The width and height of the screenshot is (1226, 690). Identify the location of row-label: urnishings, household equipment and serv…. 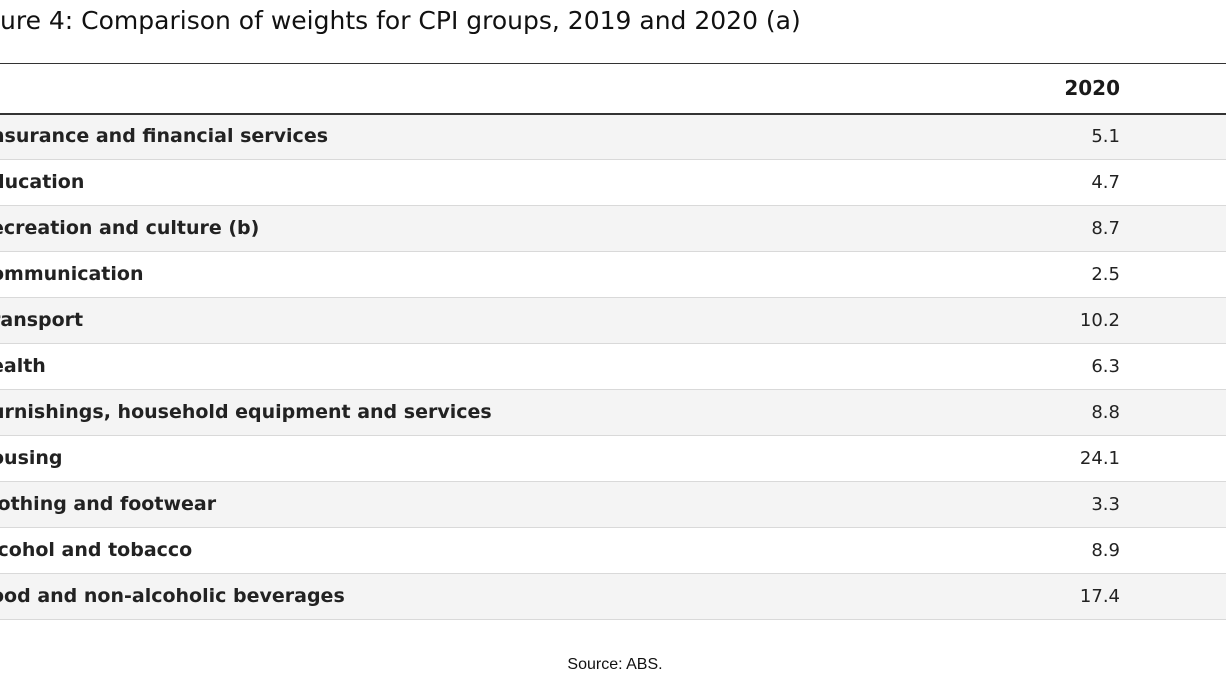
(246, 411).